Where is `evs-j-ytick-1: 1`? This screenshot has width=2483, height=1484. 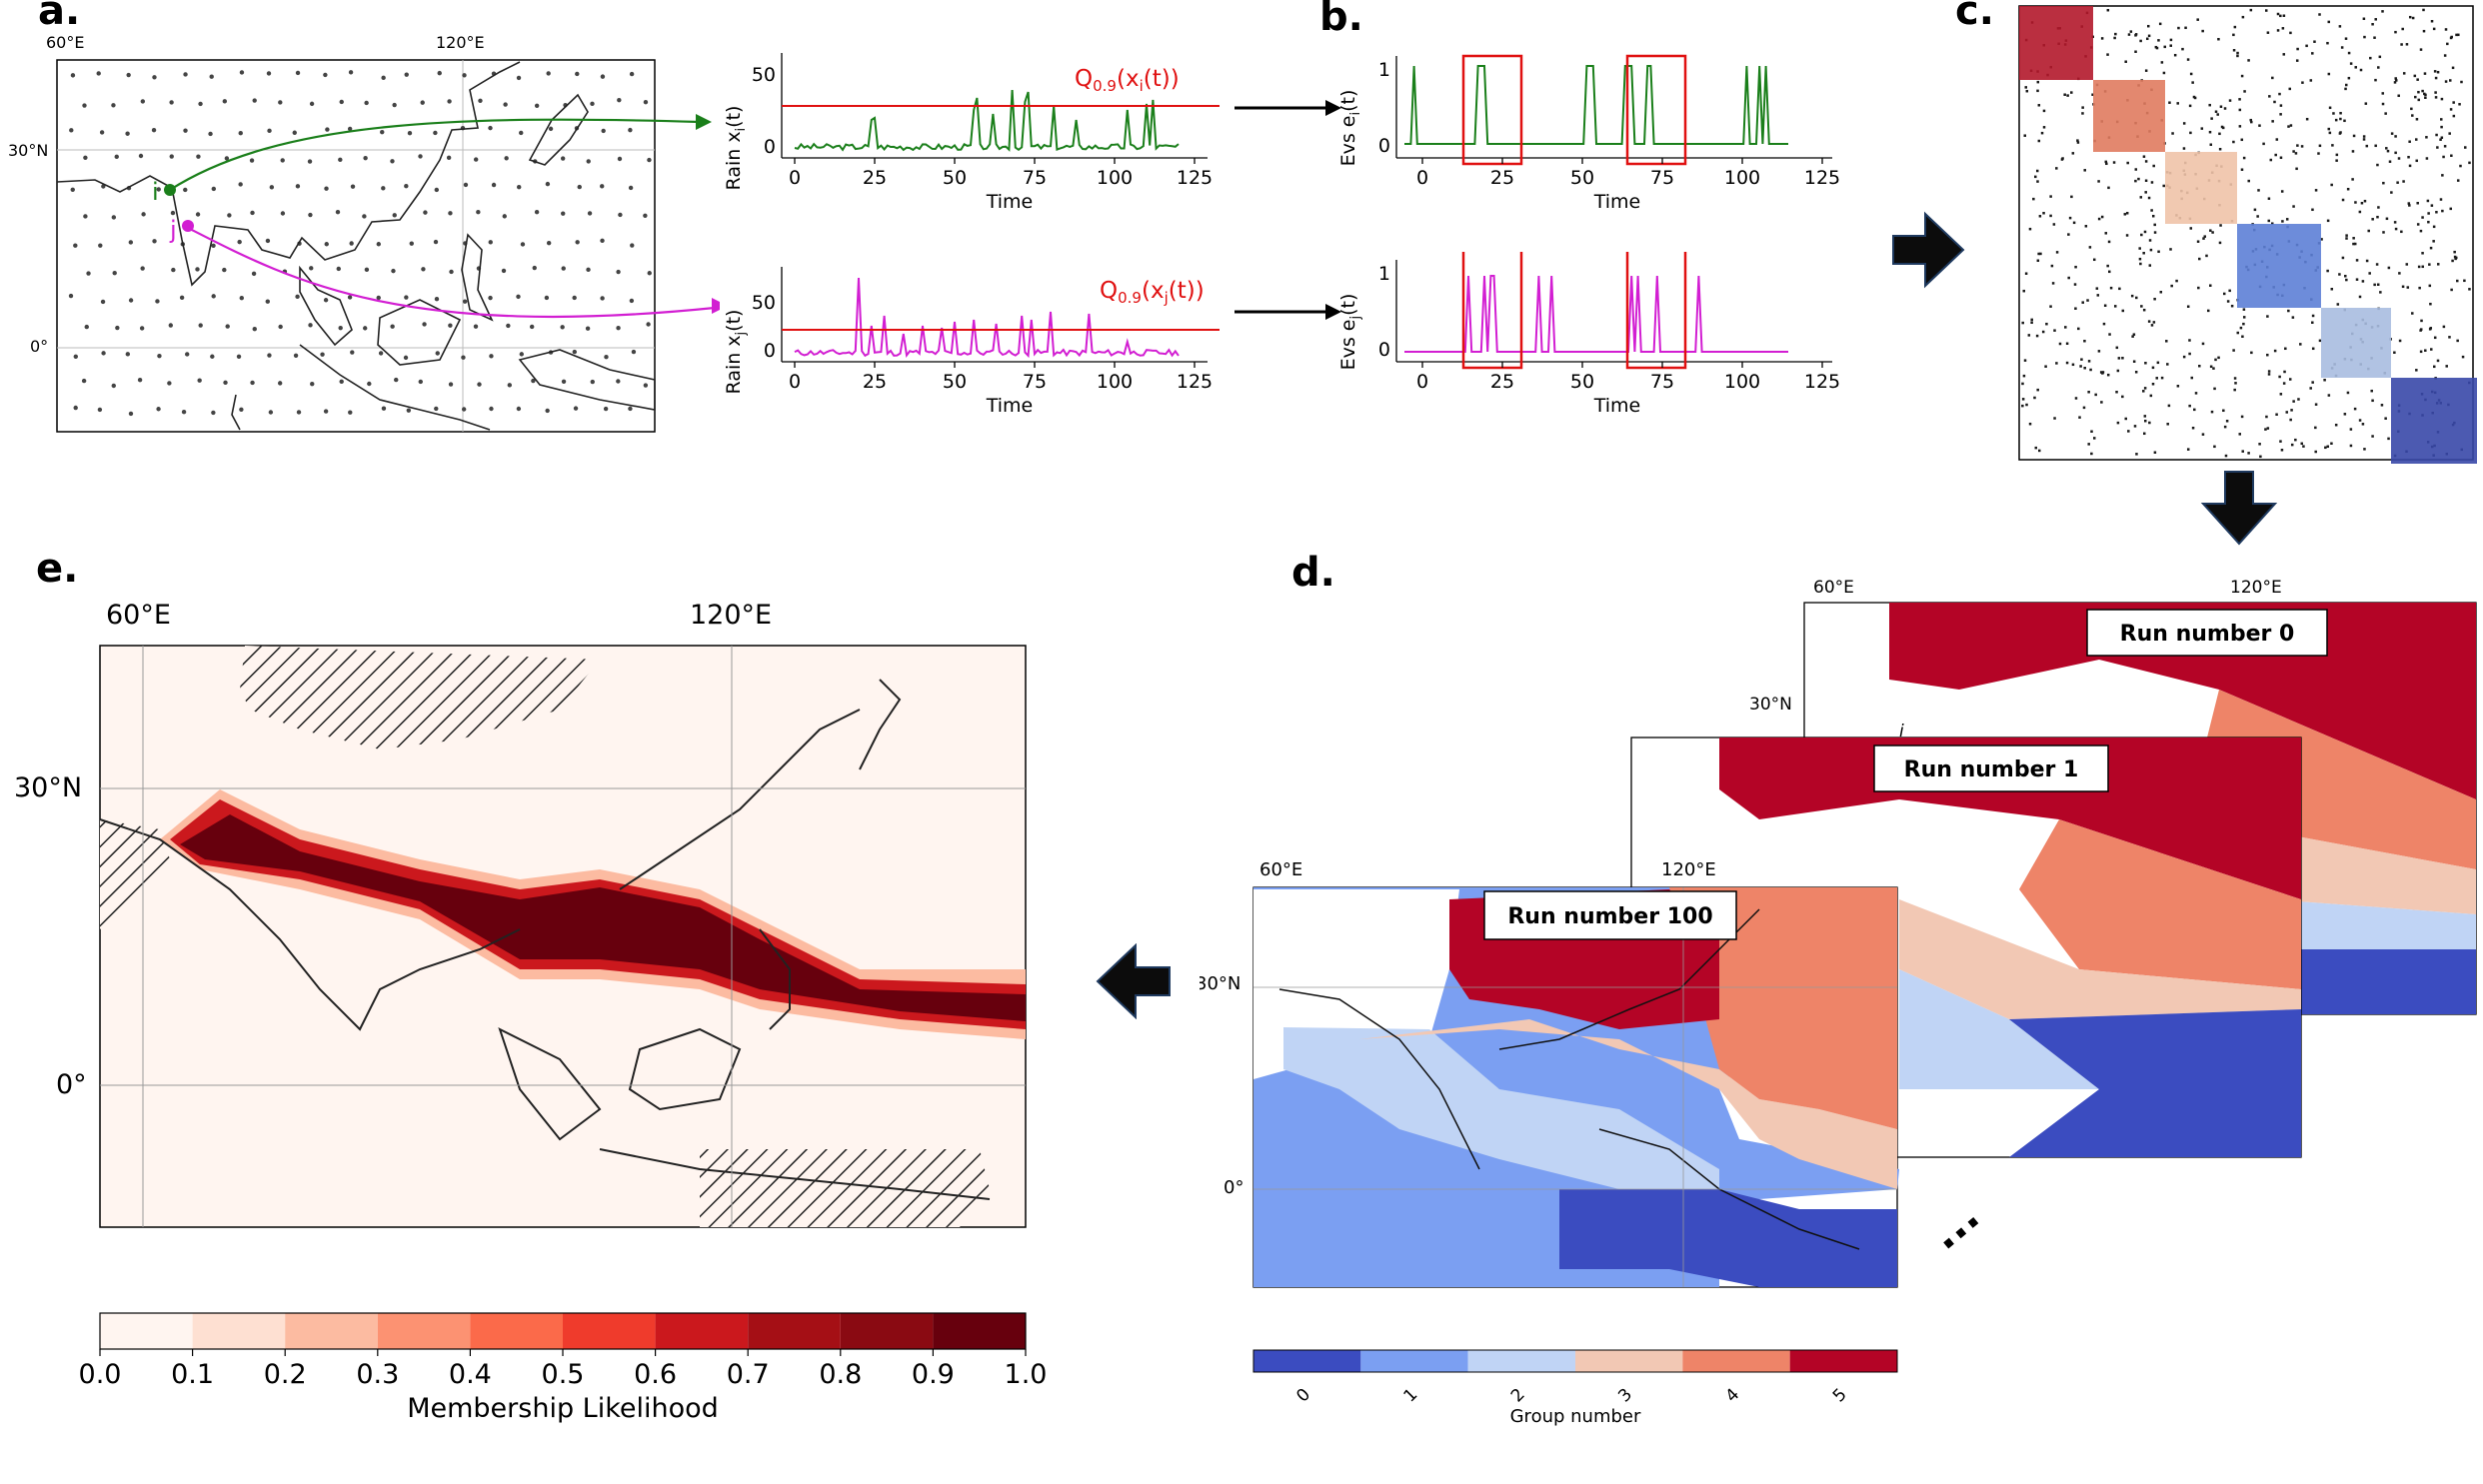 evs-j-ytick-1: 1 is located at coordinates (1384, 274).